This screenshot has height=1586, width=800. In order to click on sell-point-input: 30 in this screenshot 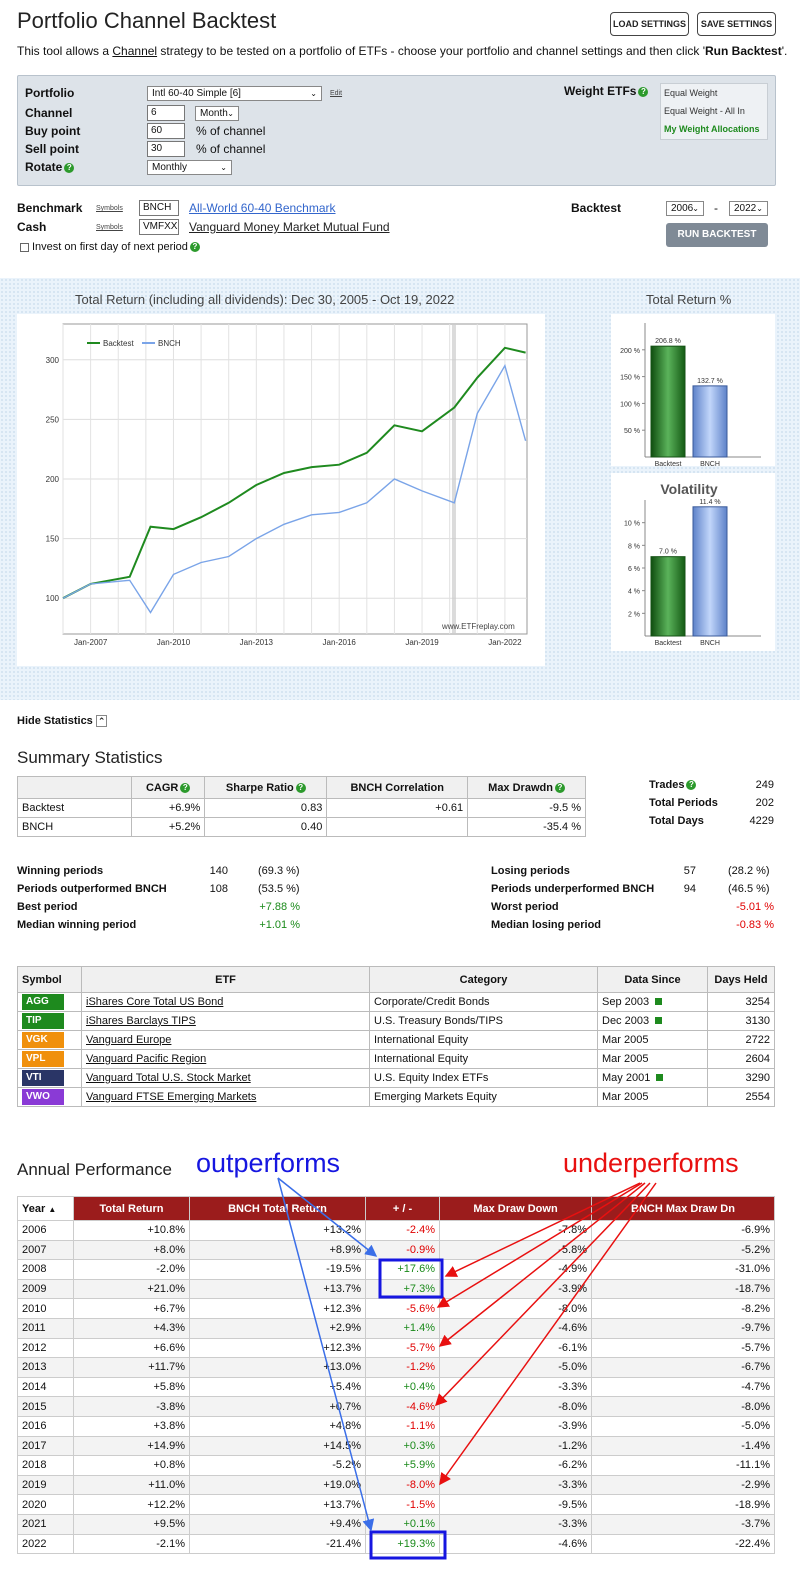, I will do `click(166, 149)`.